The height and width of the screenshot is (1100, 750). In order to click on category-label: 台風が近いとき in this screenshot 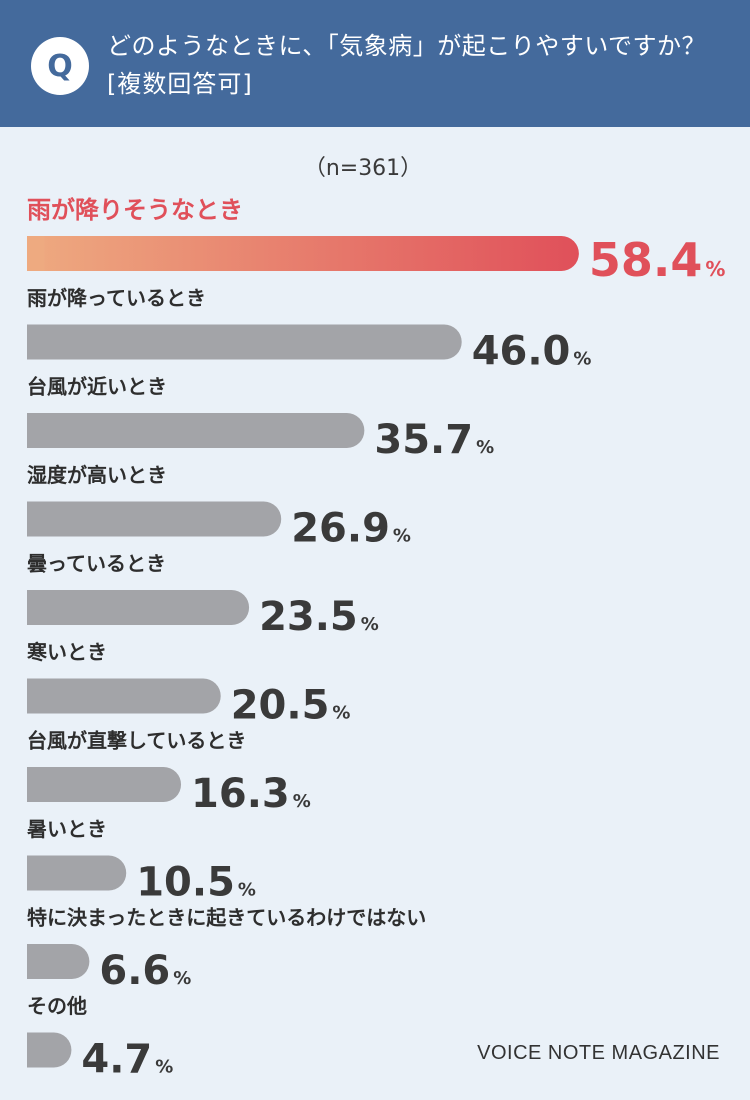, I will do `click(97, 387)`.